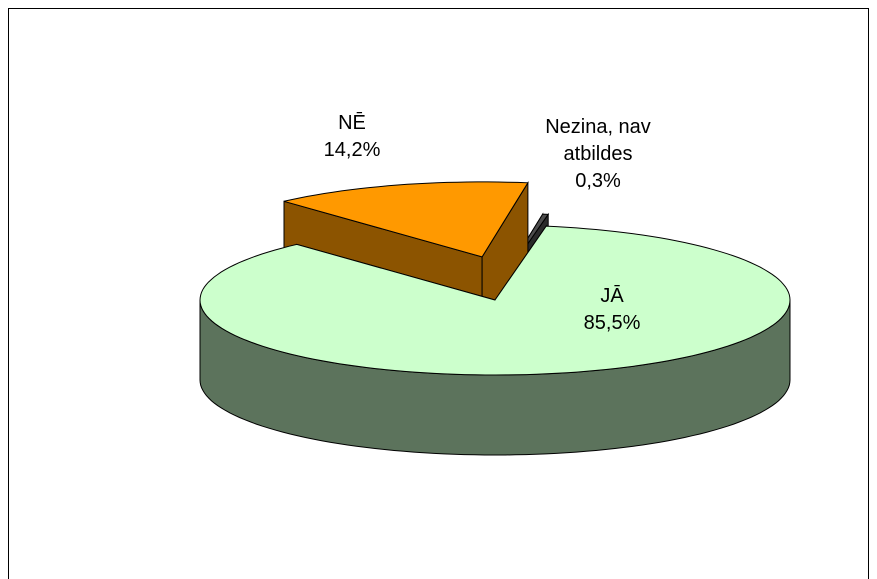 This screenshot has width=877, height=579. What do you see at coordinates (598, 181) in the screenshot?
I see `value-label: 0,3%` at bounding box center [598, 181].